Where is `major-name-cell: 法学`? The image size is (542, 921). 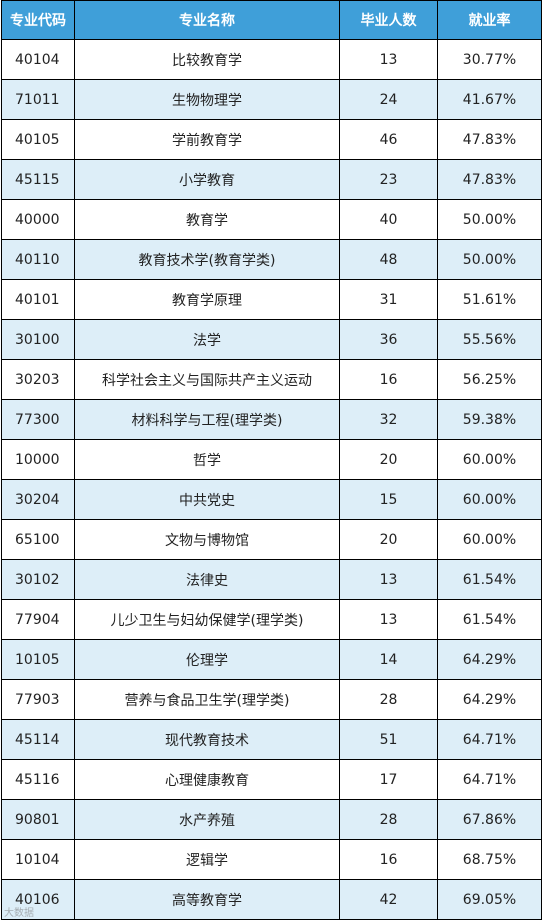
major-name-cell: 法学 is located at coordinates (207, 339).